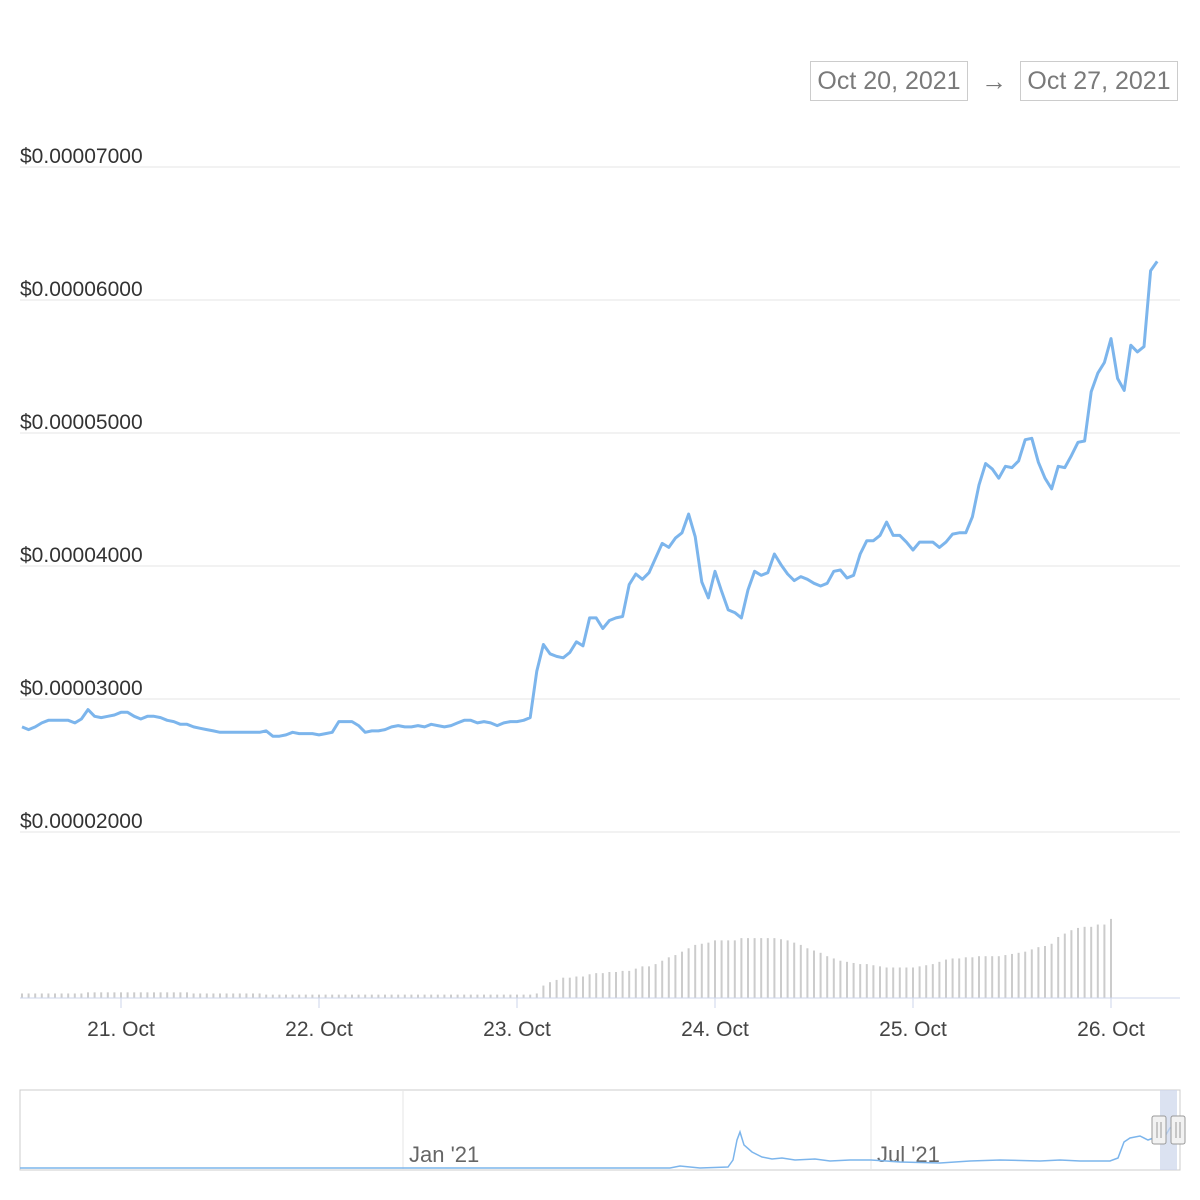 This screenshot has height=1200, width=1200. I want to click on range-arrow-icon: →, so click(994, 81).